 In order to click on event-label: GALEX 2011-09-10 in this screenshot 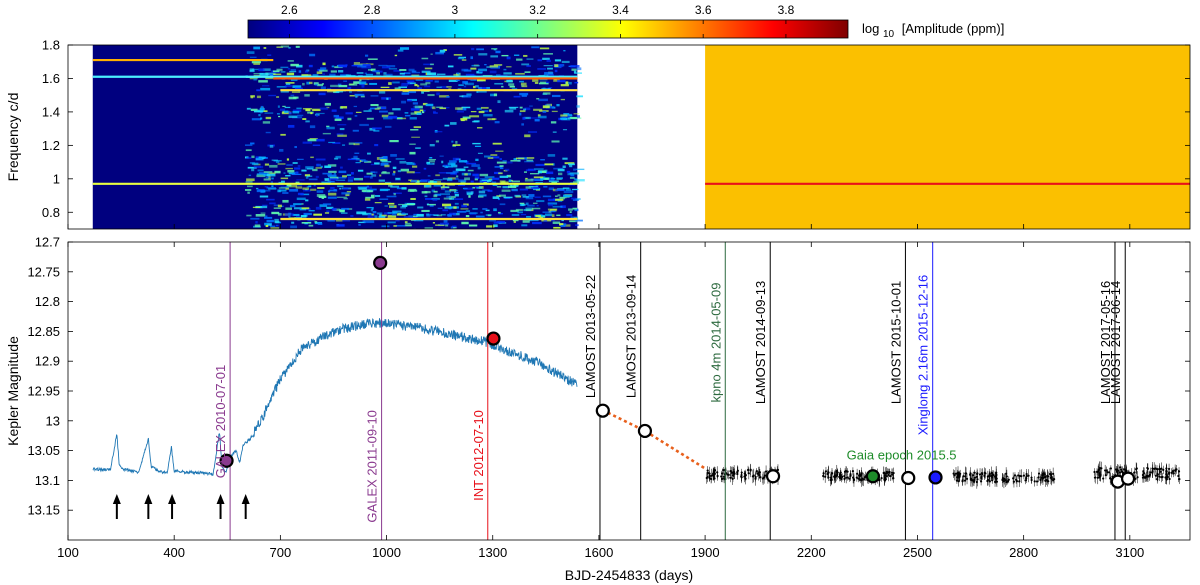, I will do `click(372, 466)`.